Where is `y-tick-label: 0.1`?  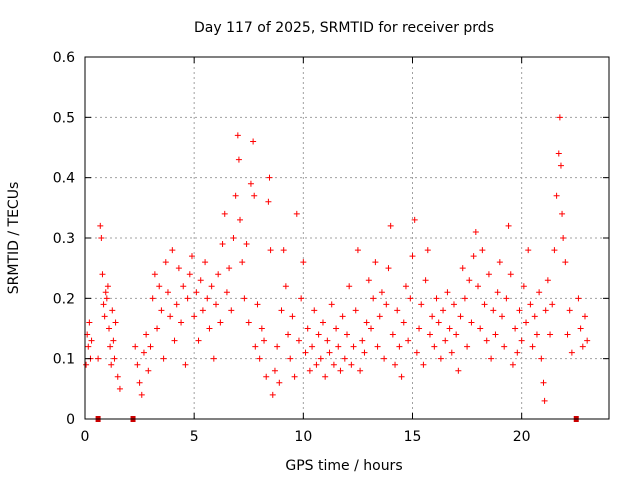
y-tick-label: 0.1 is located at coordinates (64, 360).